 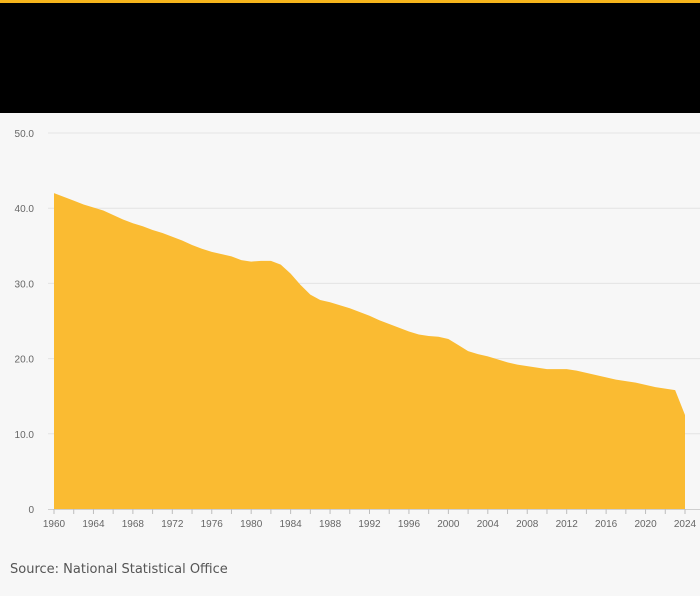 I want to click on x-tick-label: 1968, so click(x=133, y=524).